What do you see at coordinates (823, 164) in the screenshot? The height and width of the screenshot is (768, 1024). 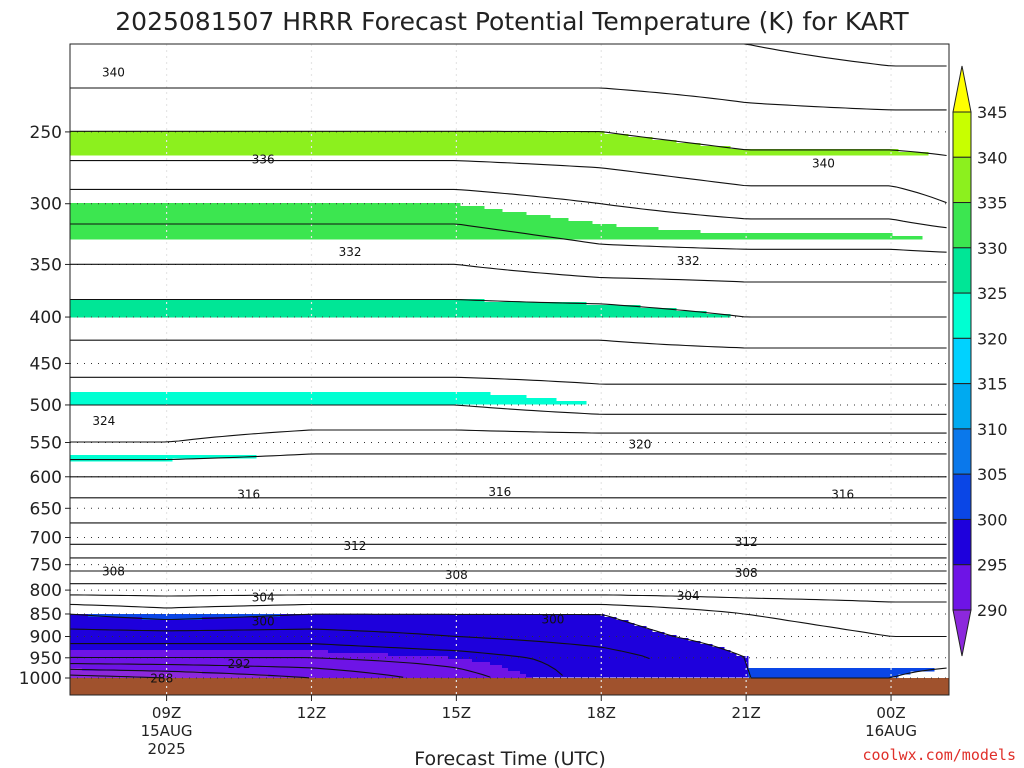 I see `contour-label: 340` at bounding box center [823, 164].